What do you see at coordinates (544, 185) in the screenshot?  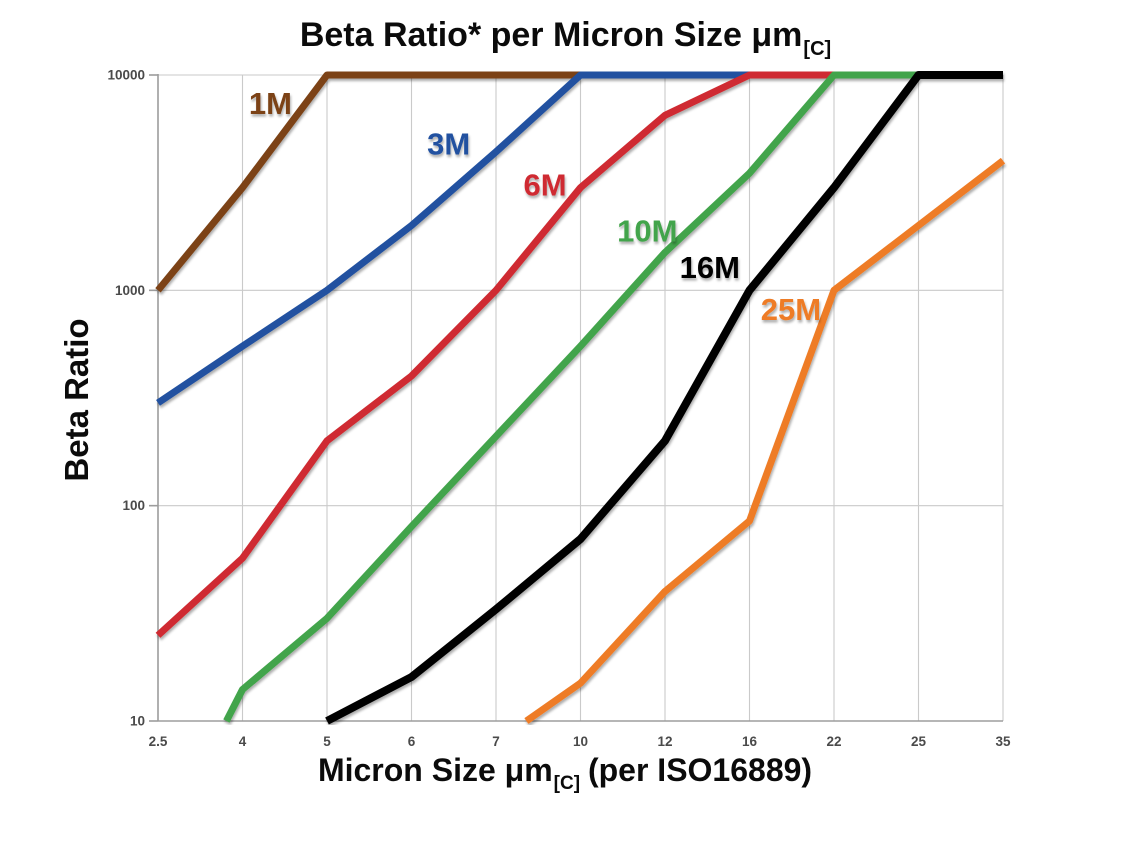 I see `series-label-6M: 6M` at bounding box center [544, 185].